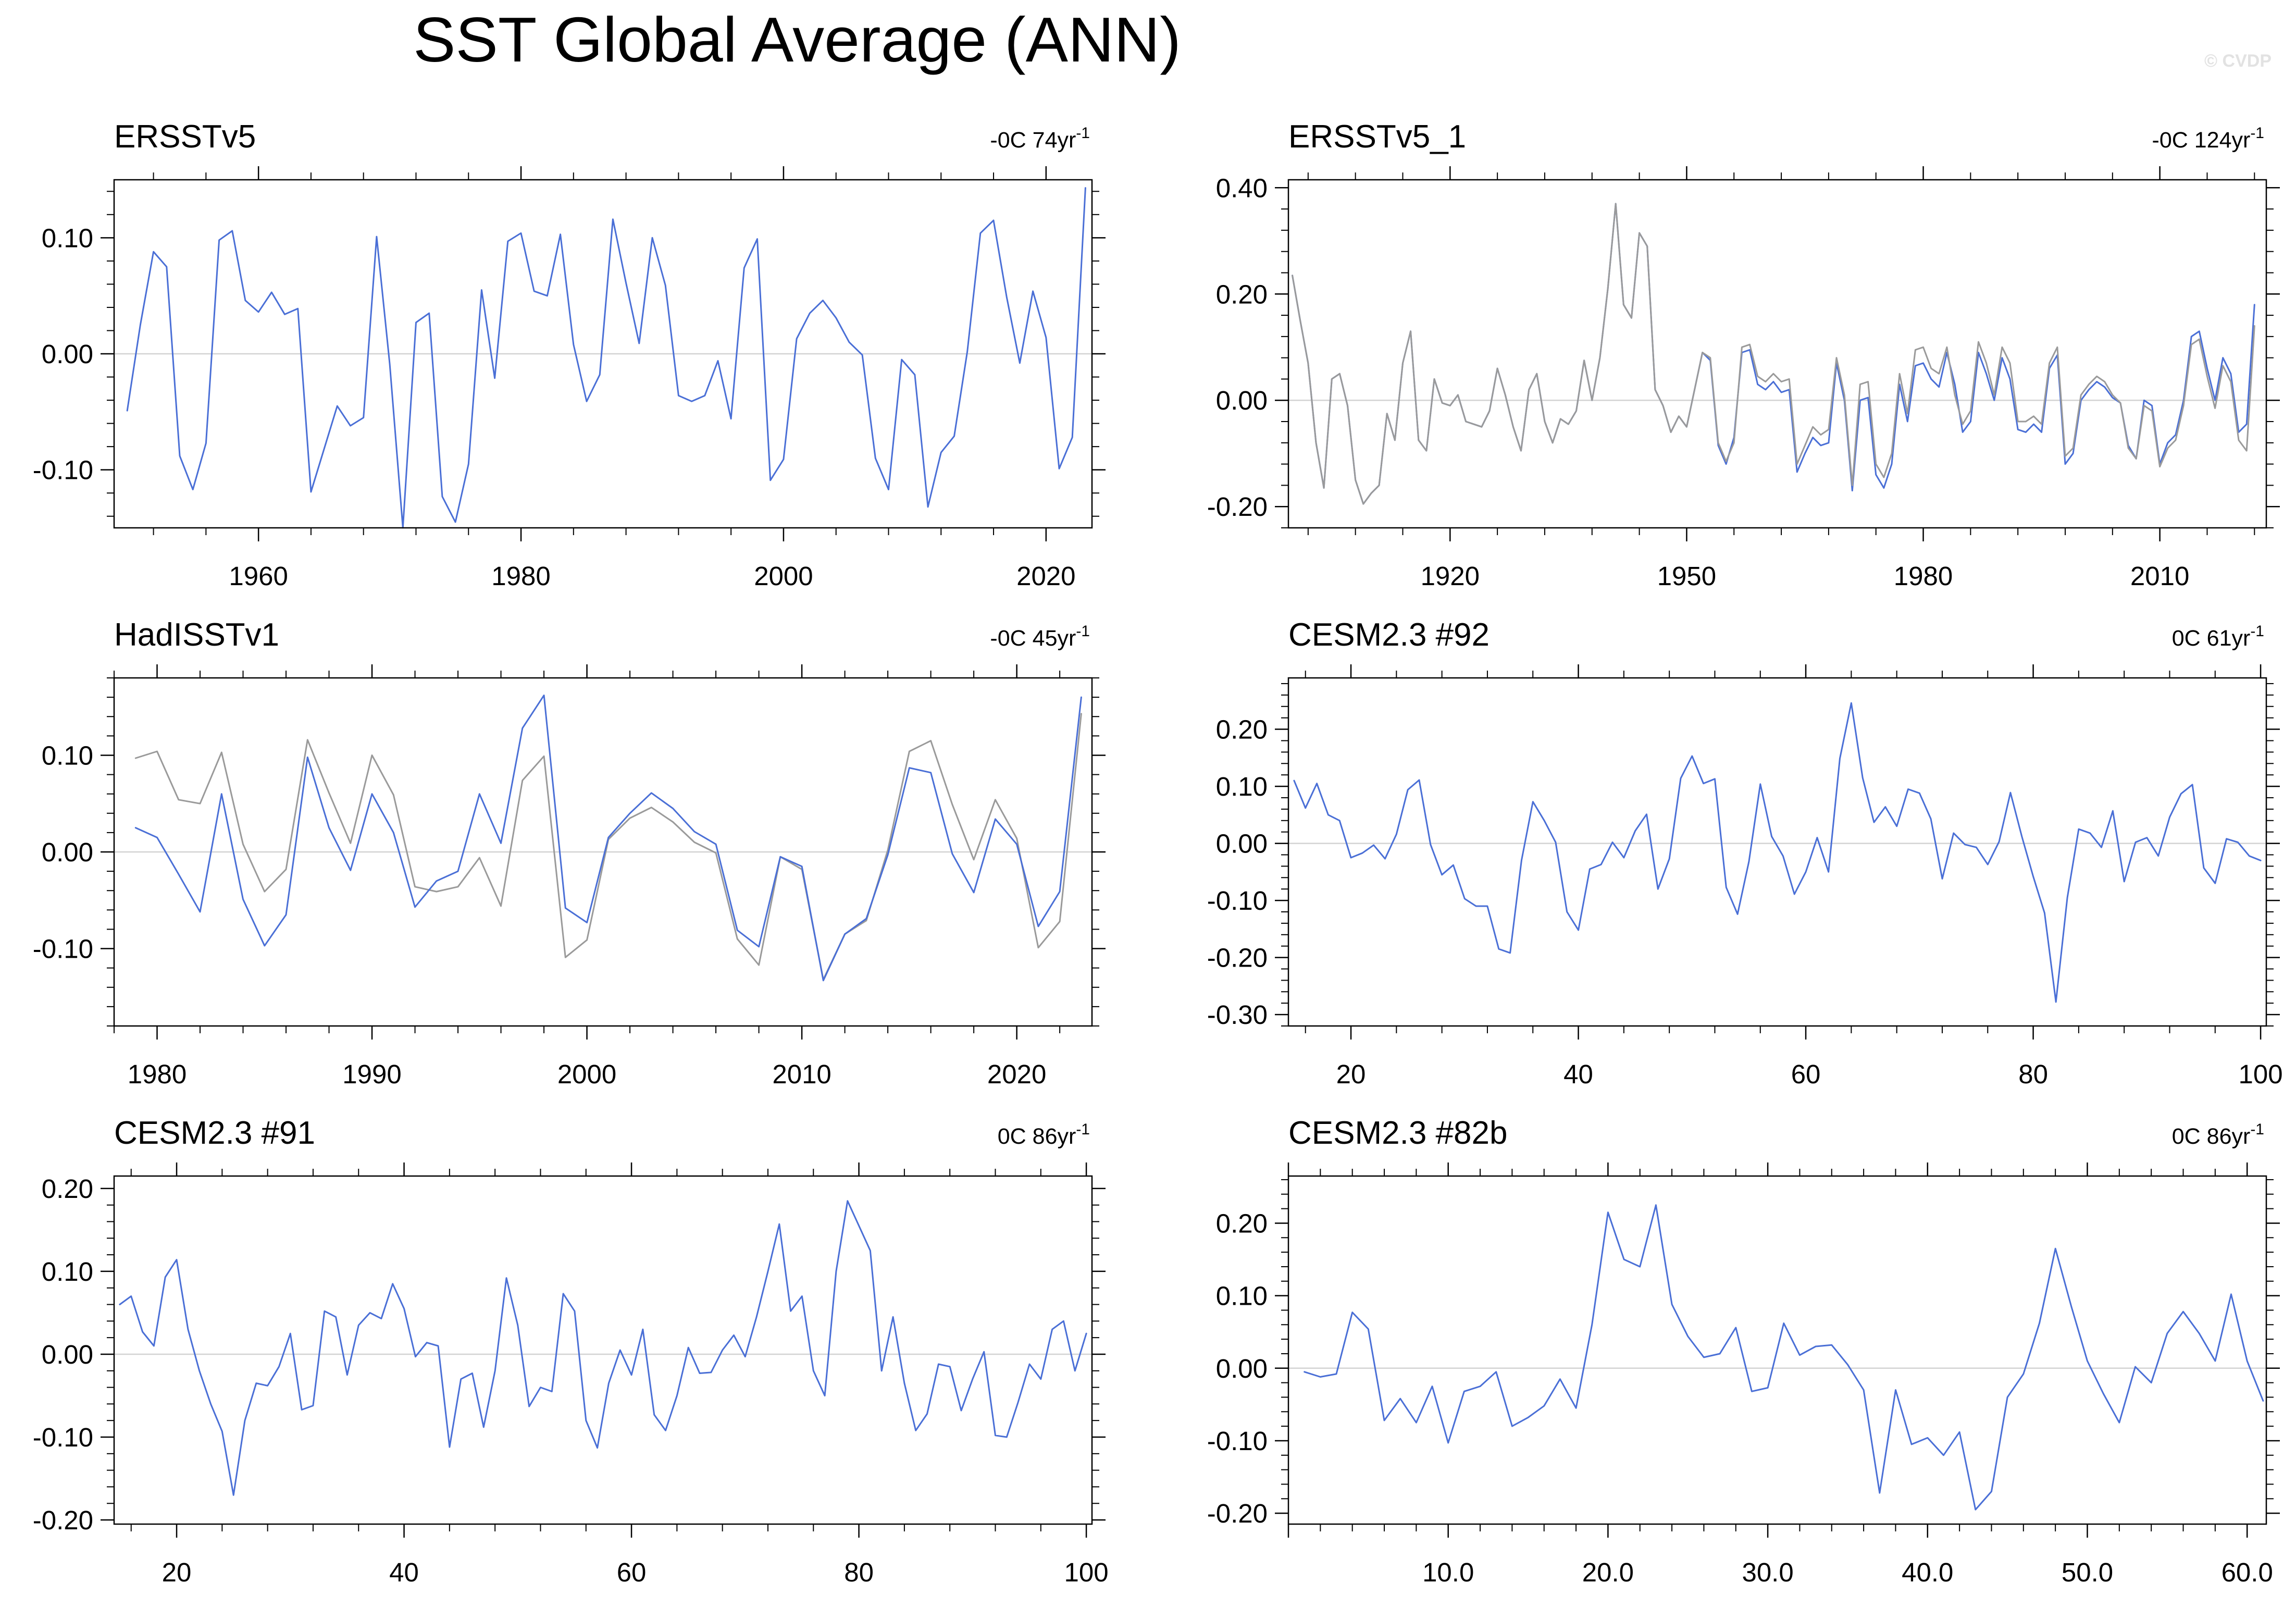  I want to click on x-tick-label: 1920, so click(1451, 576).